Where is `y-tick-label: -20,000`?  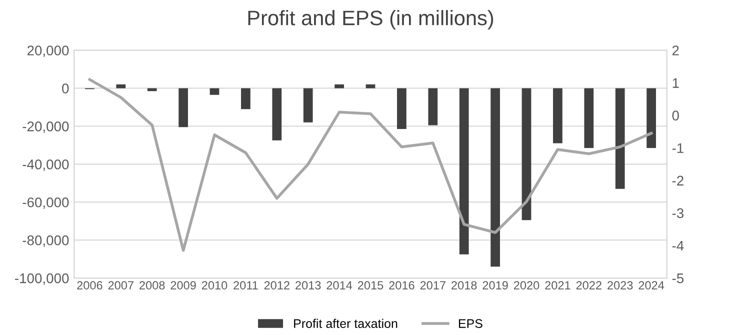 y-tick-label: -20,000 is located at coordinates (45, 127).